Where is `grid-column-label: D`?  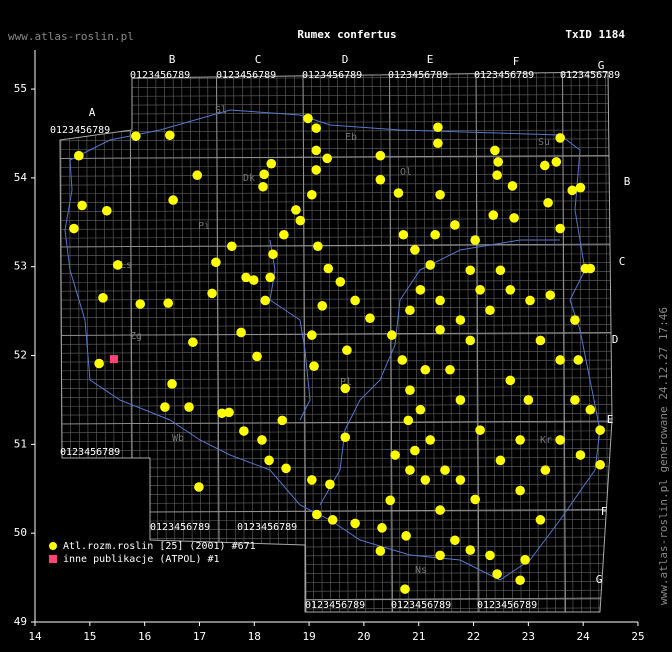
grid-column-label: D is located at coordinates (345, 59).